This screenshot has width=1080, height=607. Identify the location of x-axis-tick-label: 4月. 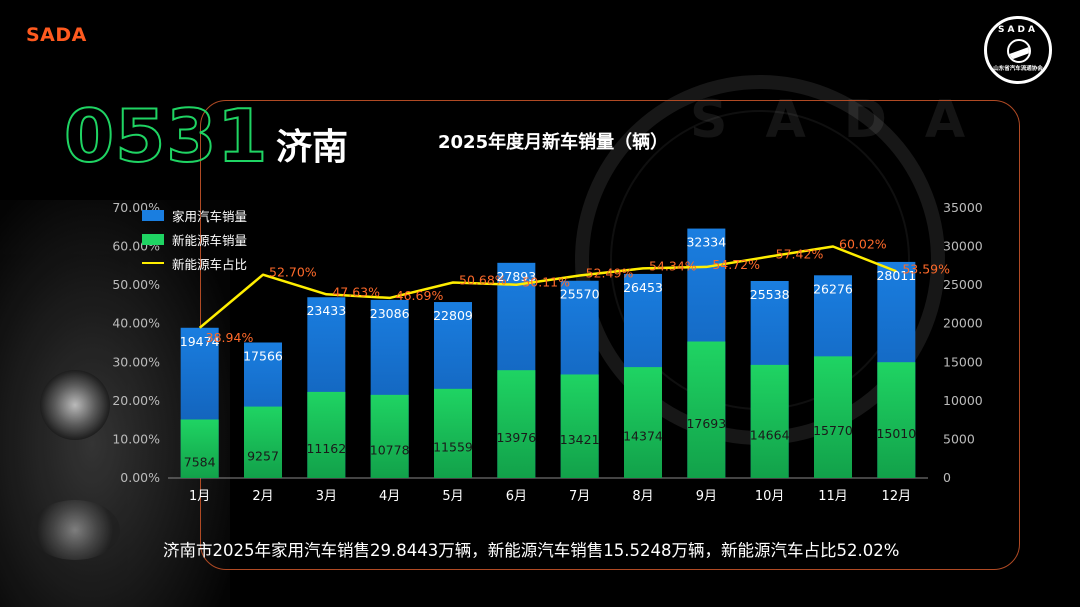
(389, 496).